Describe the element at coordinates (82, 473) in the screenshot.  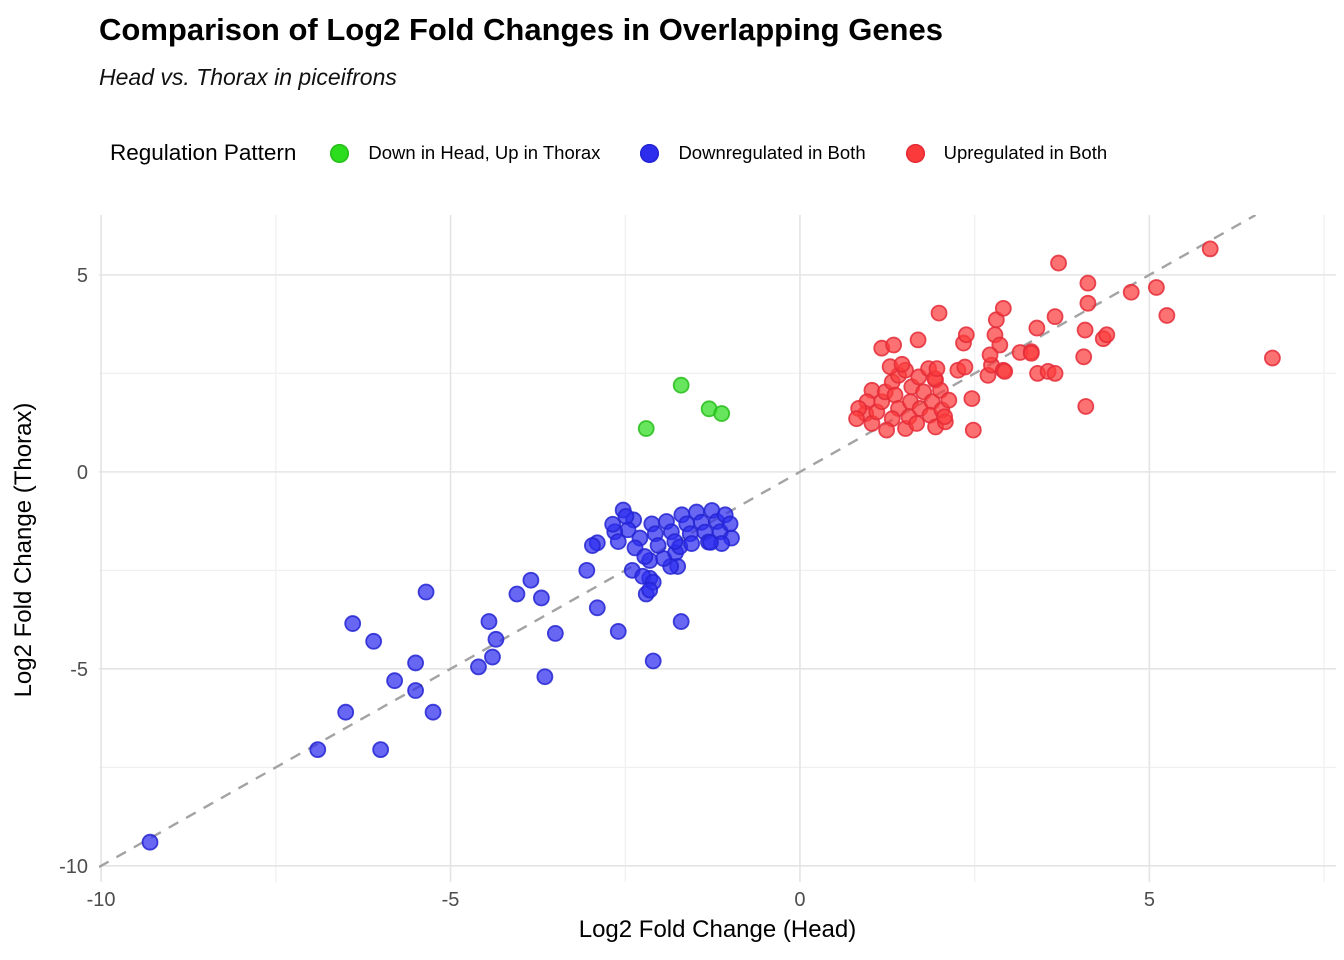
I see `y-tick-label: 0` at that location.